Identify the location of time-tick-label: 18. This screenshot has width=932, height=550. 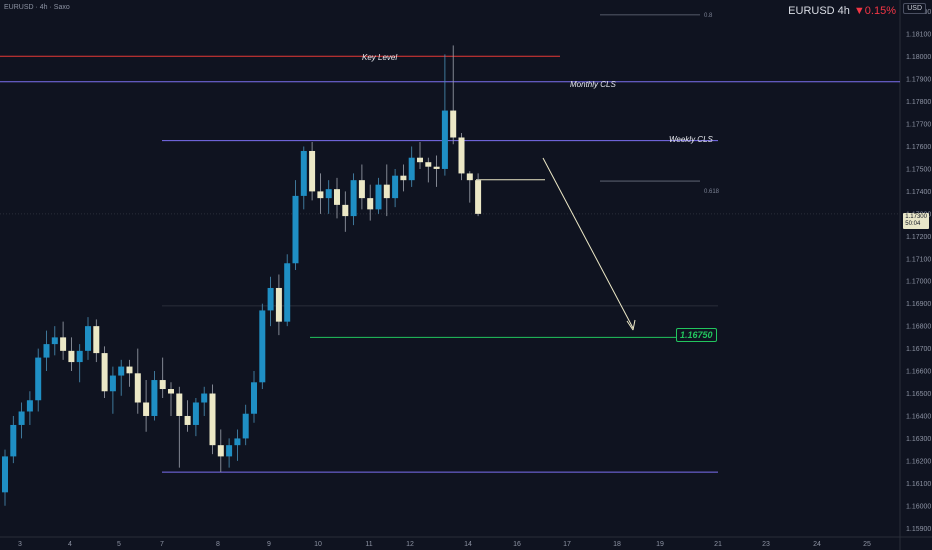
(617, 544).